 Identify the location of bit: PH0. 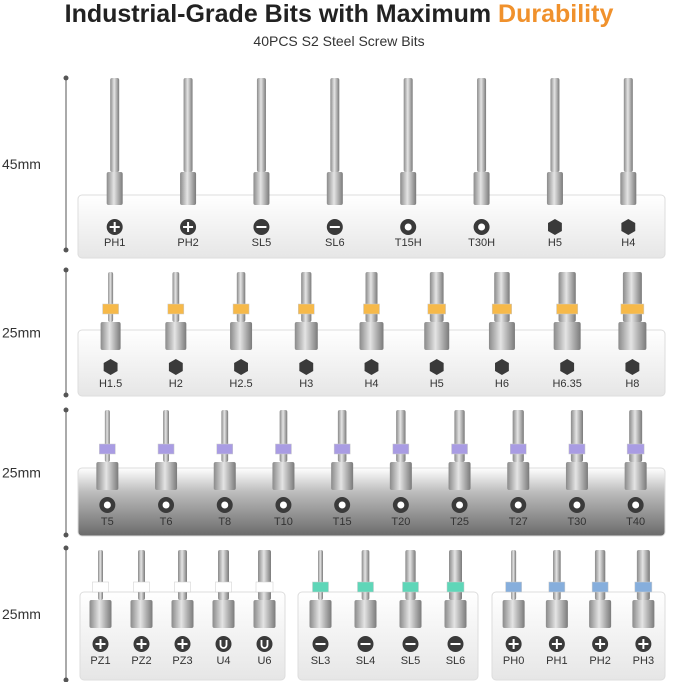
(513, 608).